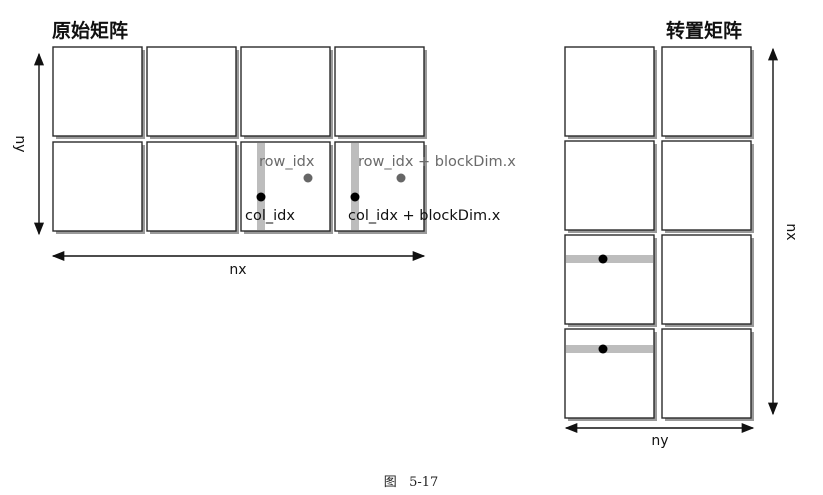  What do you see at coordinates (659, 441) in the screenshot?
I see `transposed-ny-axis-label: ny` at bounding box center [659, 441].